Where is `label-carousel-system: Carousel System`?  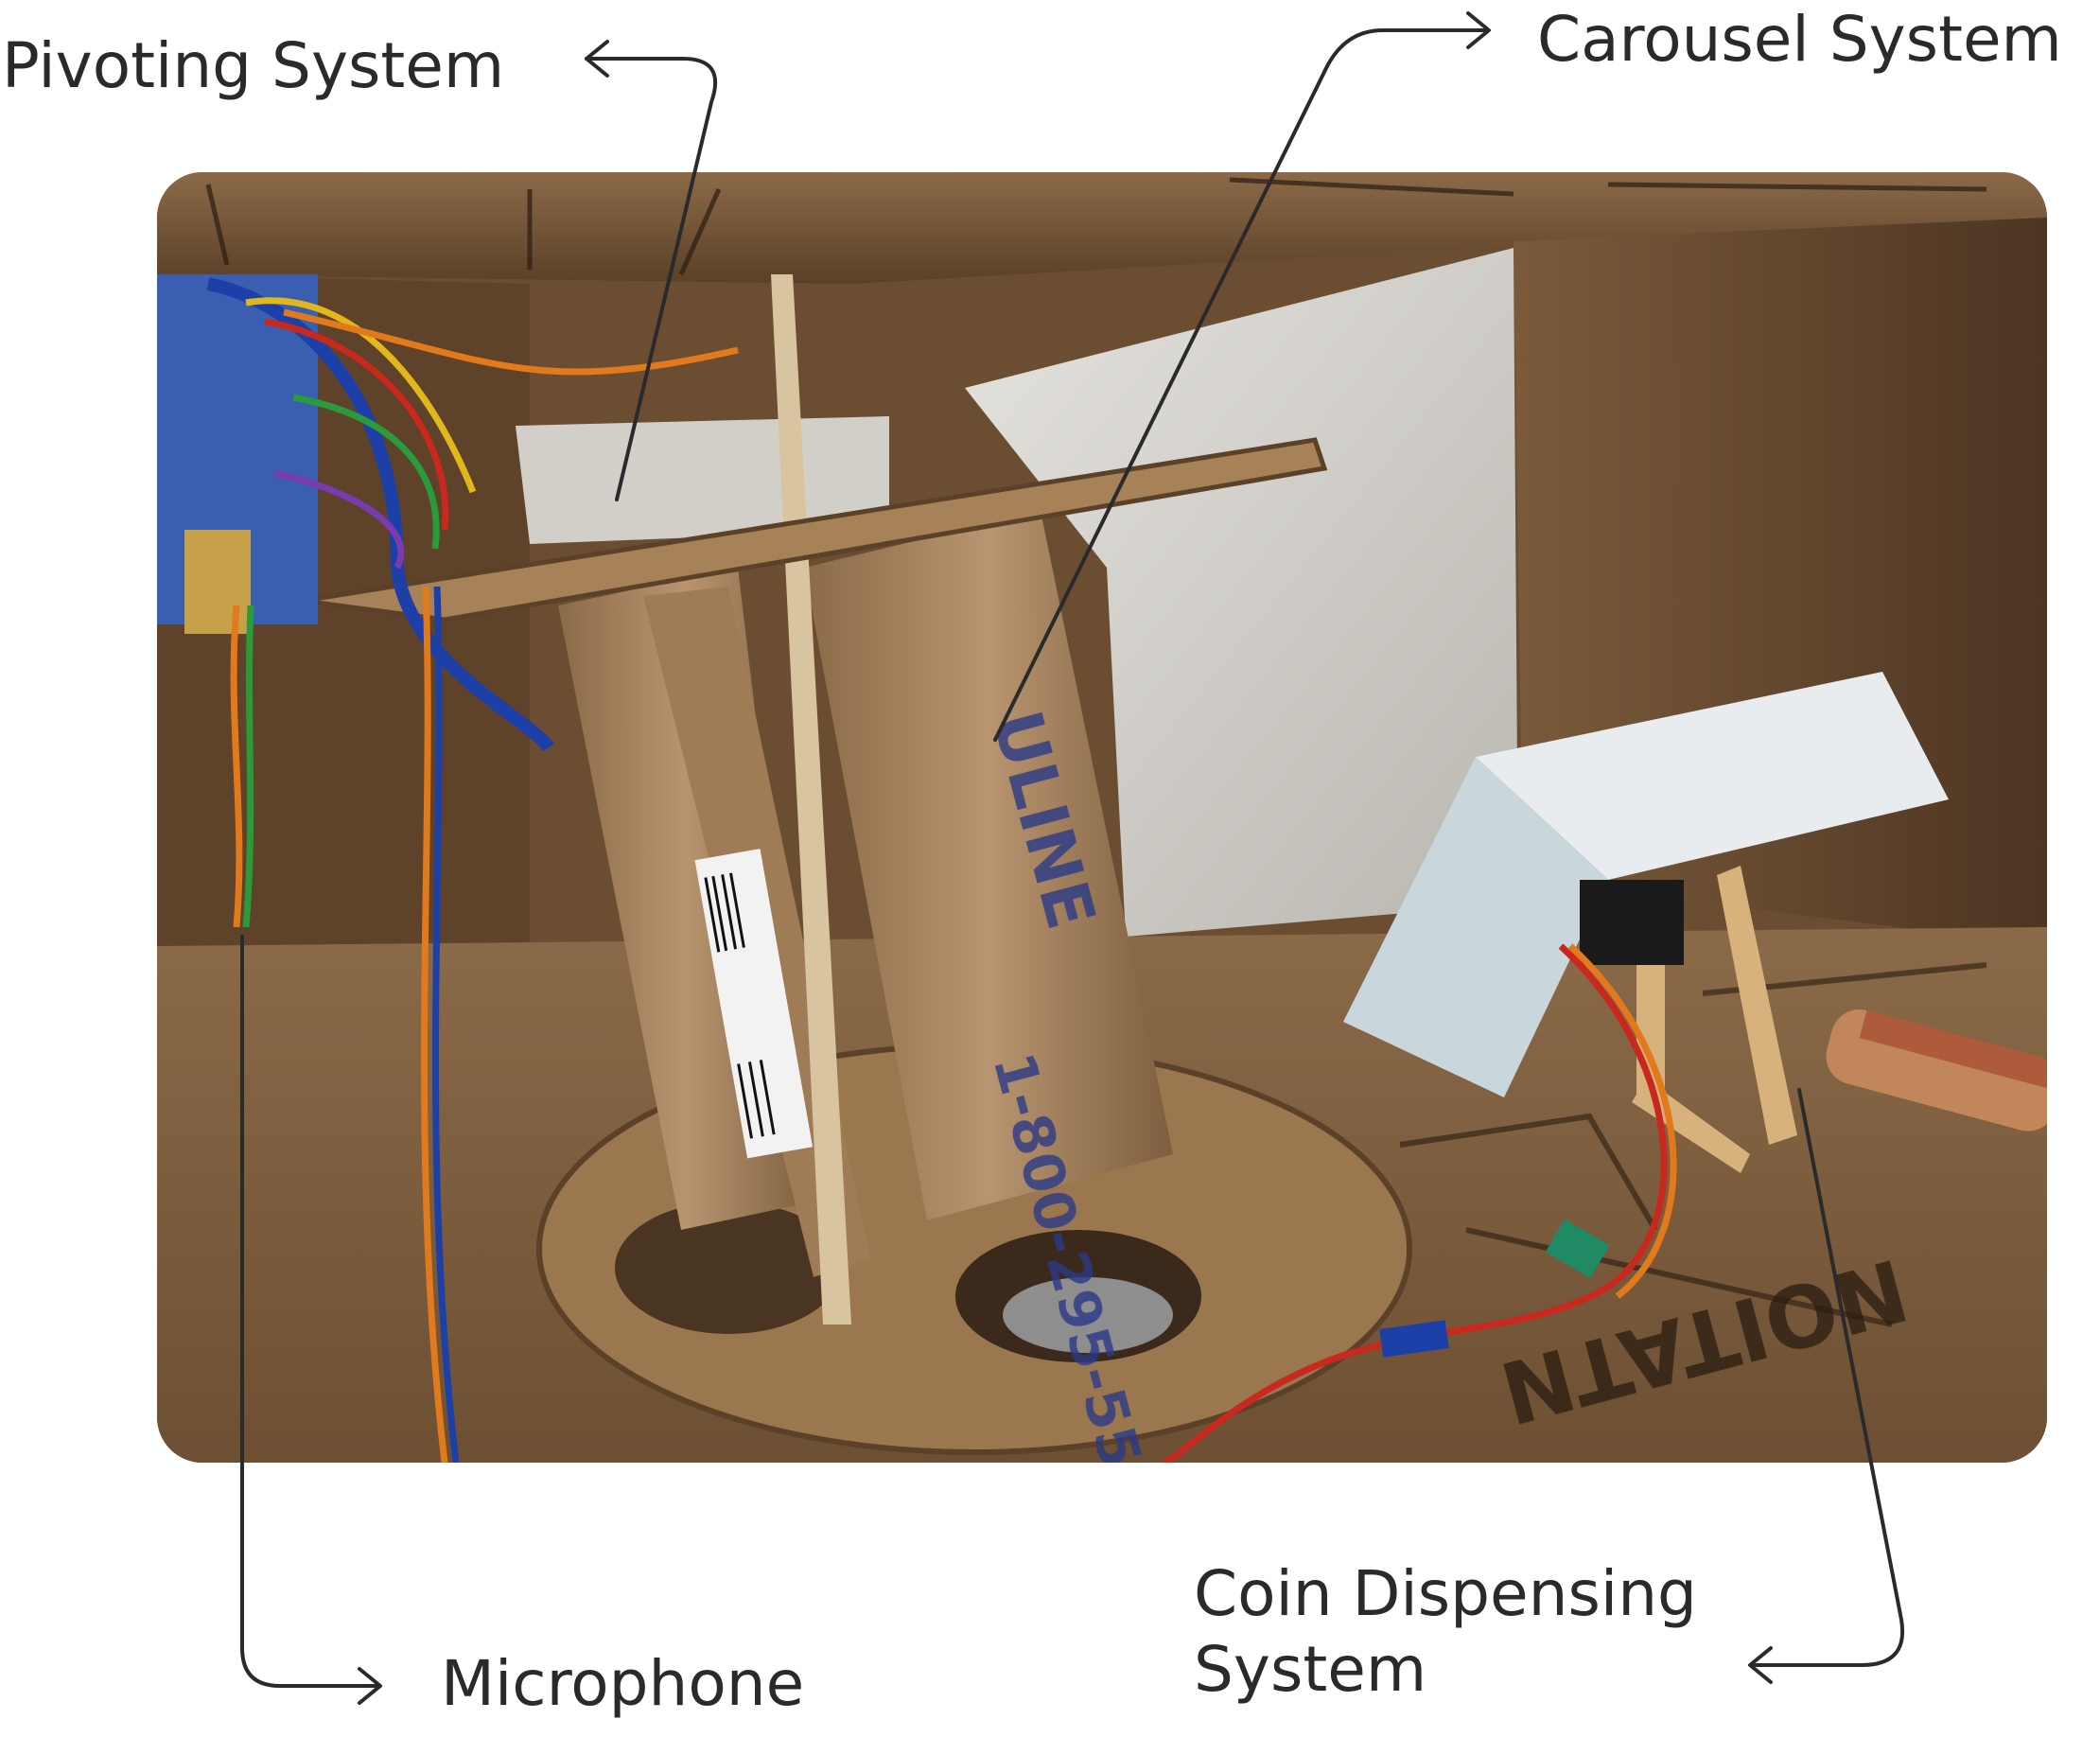
label-carousel-system: Carousel System is located at coordinates (1799, 39).